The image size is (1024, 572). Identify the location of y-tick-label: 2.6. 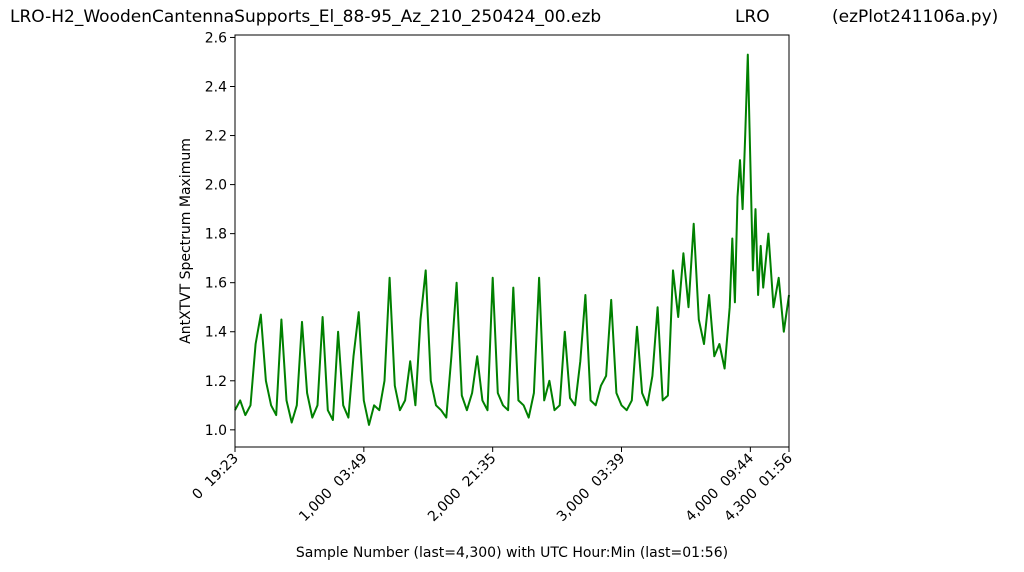
(216, 38).